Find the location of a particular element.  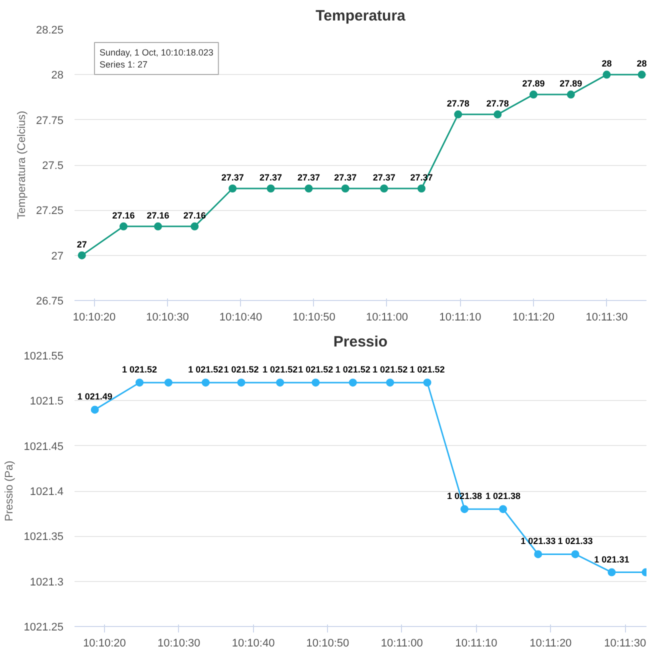

chart-title: Temperatura is located at coordinates (361, 16).